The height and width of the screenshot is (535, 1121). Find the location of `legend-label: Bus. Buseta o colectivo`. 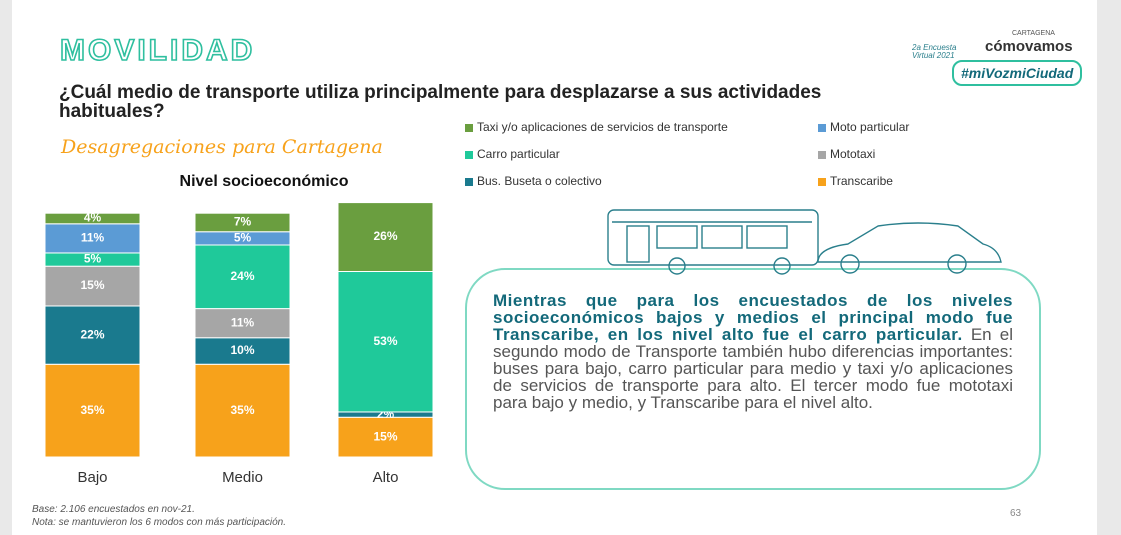

legend-label: Bus. Buseta o colectivo is located at coordinates (539, 181).